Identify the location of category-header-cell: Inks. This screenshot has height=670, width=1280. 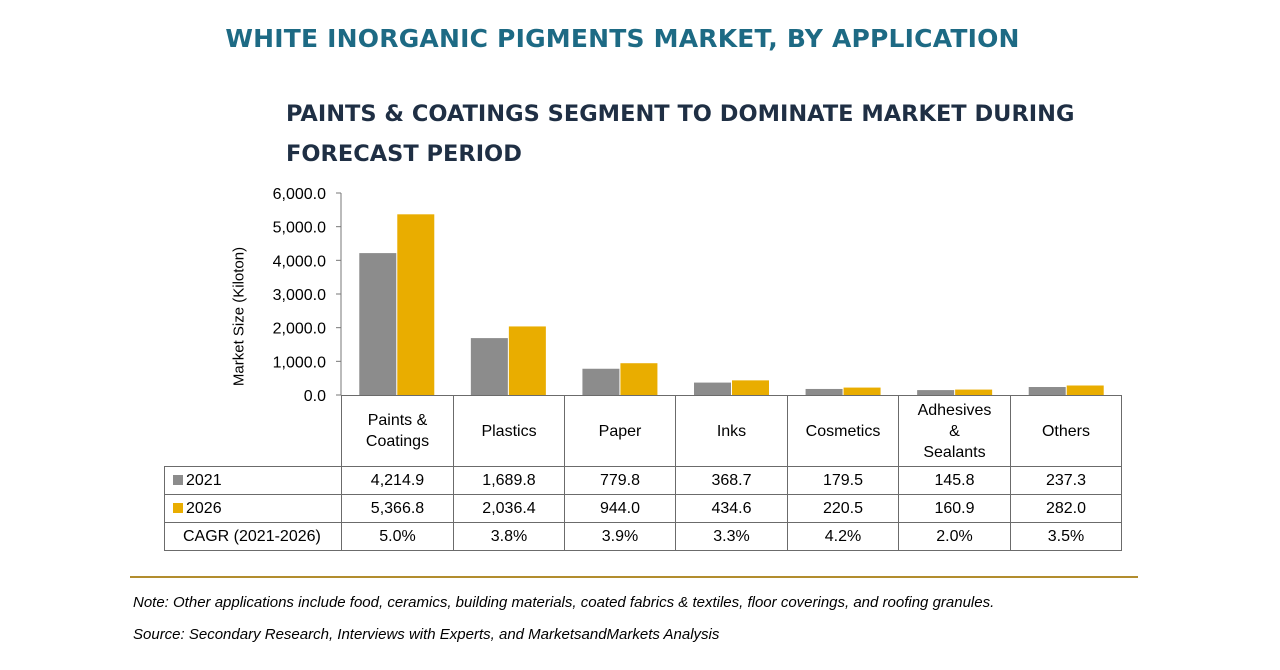
(731, 431).